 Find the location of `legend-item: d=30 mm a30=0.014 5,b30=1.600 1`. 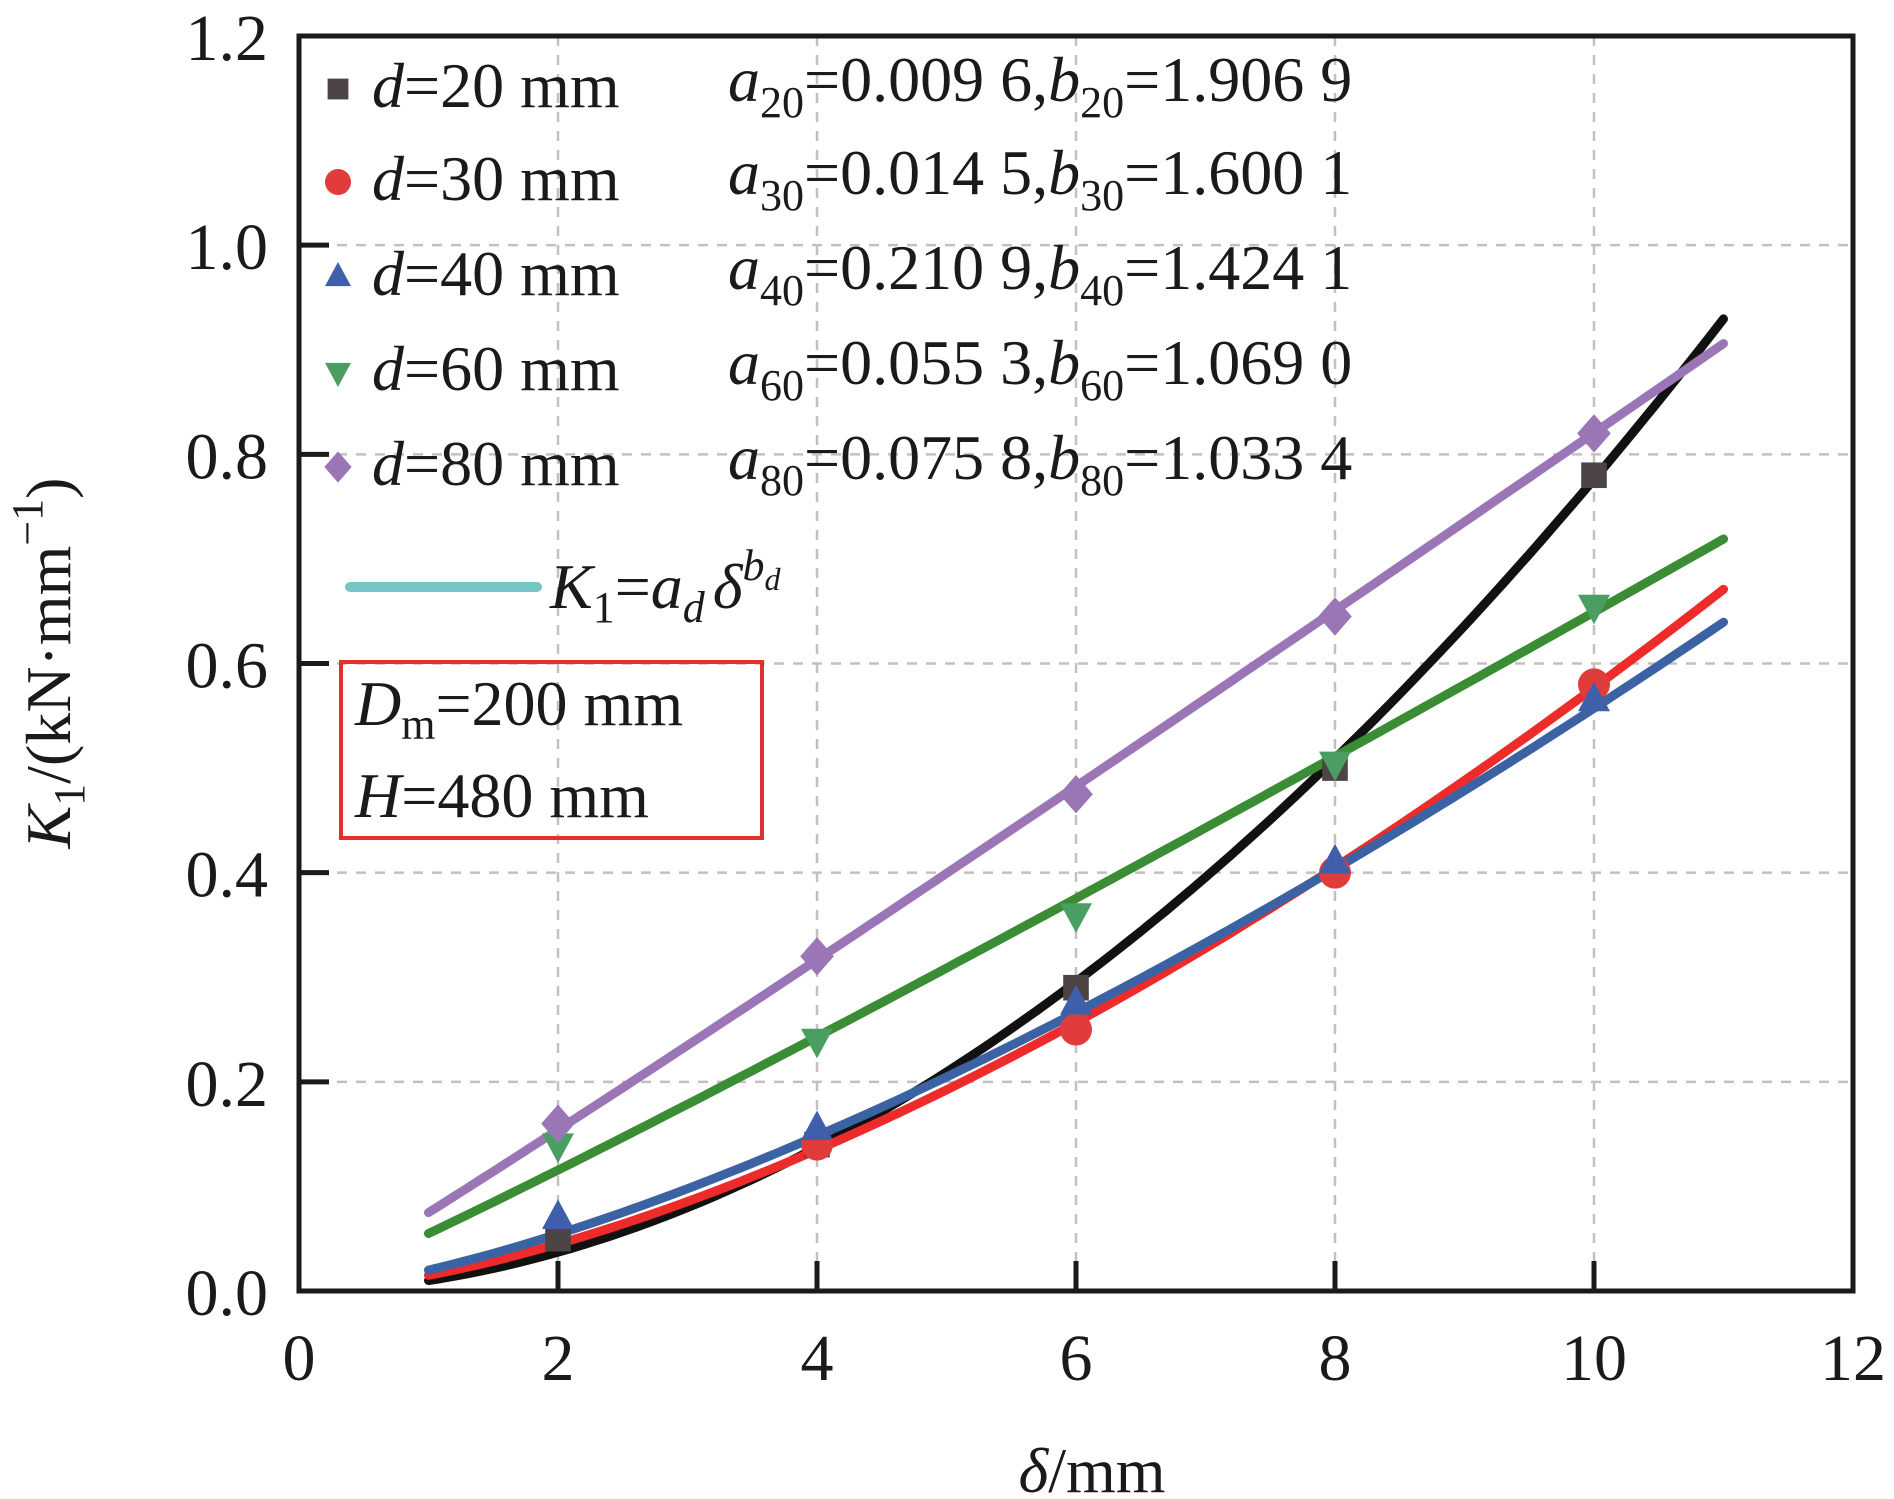

legend-item: d=30 mm a30=0.014 5,b30=1.600 1 is located at coordinates (838, 178).